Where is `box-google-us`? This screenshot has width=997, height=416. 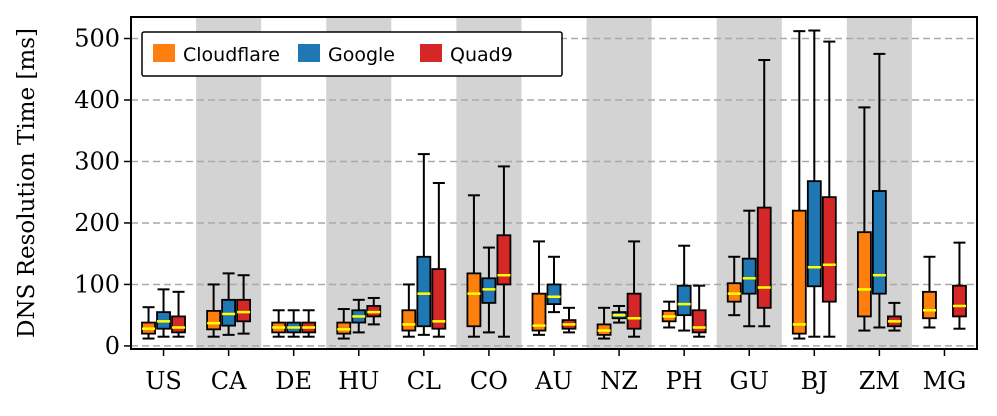
box-google-us is located at coordinates (163, 313).